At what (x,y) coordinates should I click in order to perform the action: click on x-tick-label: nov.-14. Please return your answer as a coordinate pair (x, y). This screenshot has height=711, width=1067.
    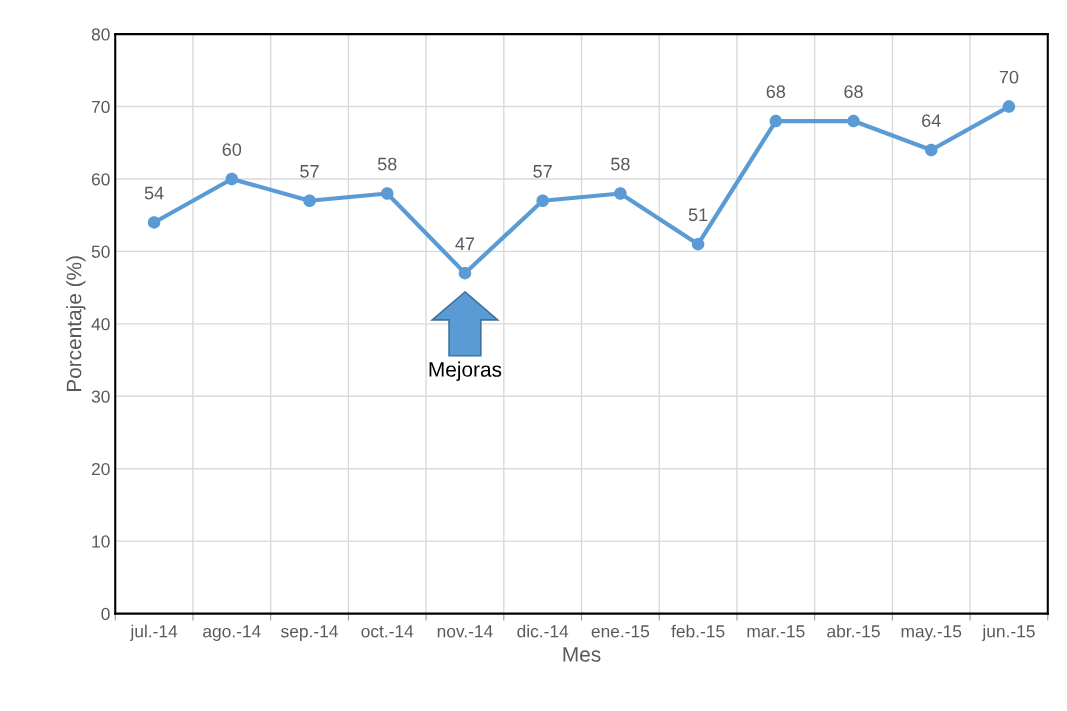
    Looking at the image, I should click on (465, 631).